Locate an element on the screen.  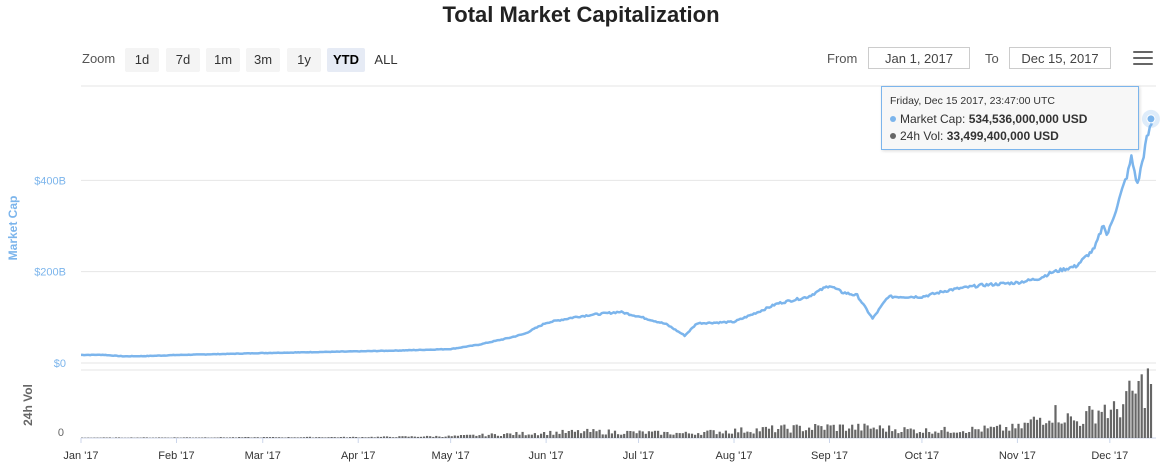
zoom-7d-button: 7d is located at coordinates (183, 60).